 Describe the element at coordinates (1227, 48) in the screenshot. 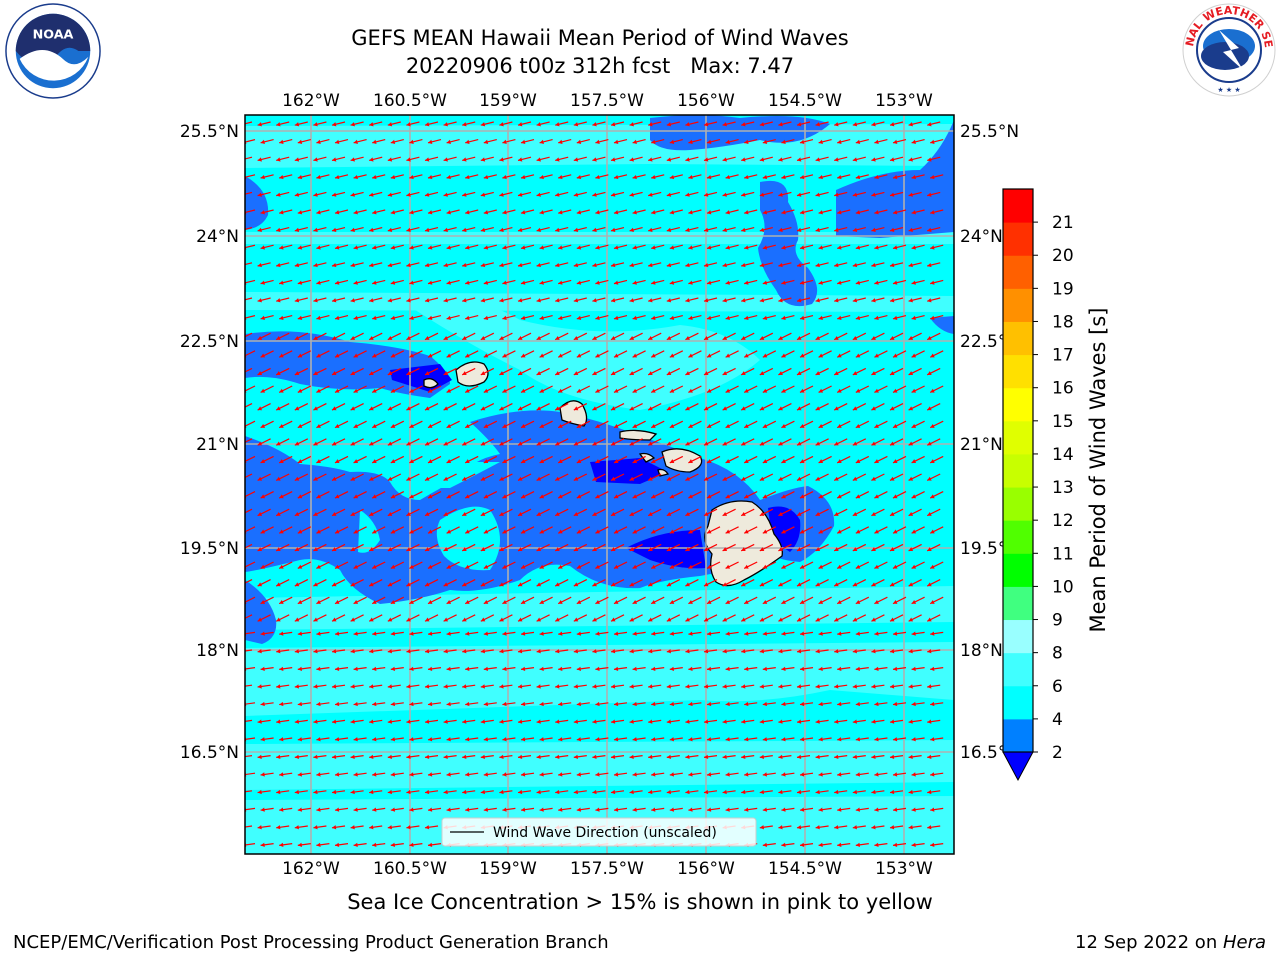

I see `nws-logo: NATIONAL WEATHER SERVICE ★ ★ ★` at that location.